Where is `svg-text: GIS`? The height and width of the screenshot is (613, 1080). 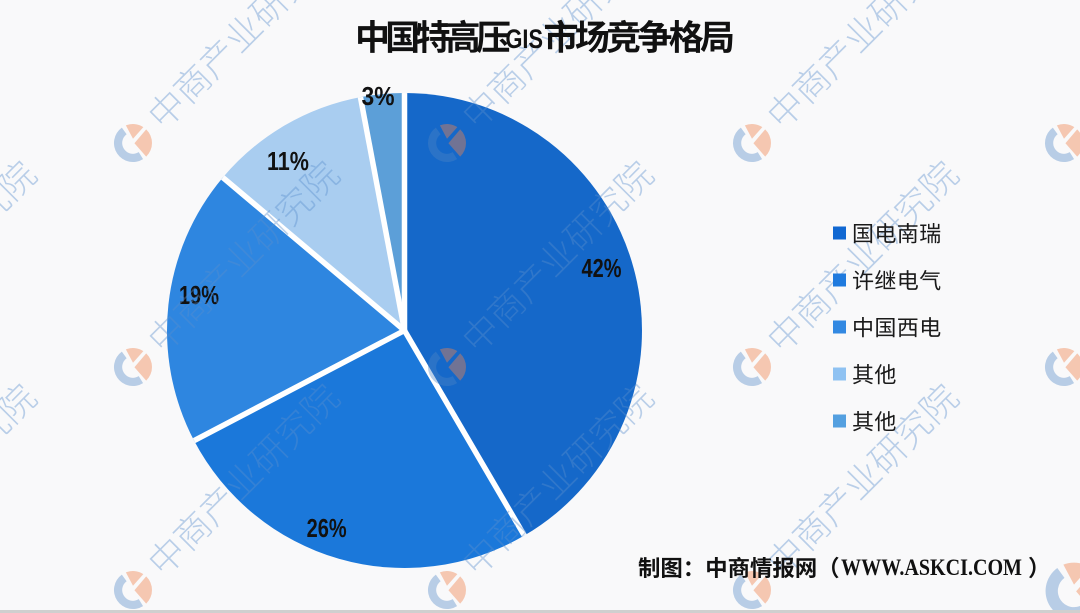
svg-text: GIS is located at coordinates (525, 39).